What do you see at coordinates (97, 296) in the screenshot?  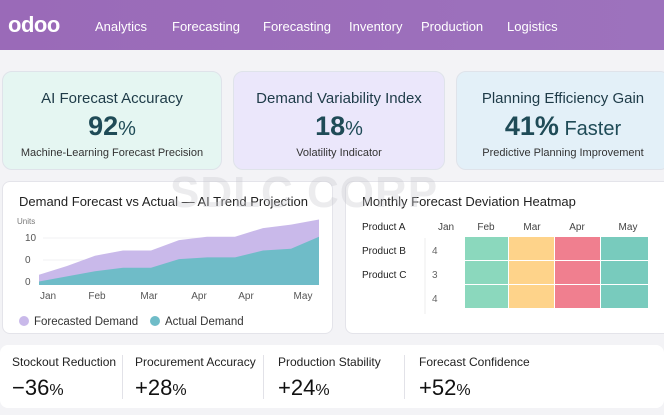 I see `x-tick-label: Feb` at bounding box center [97, 296].